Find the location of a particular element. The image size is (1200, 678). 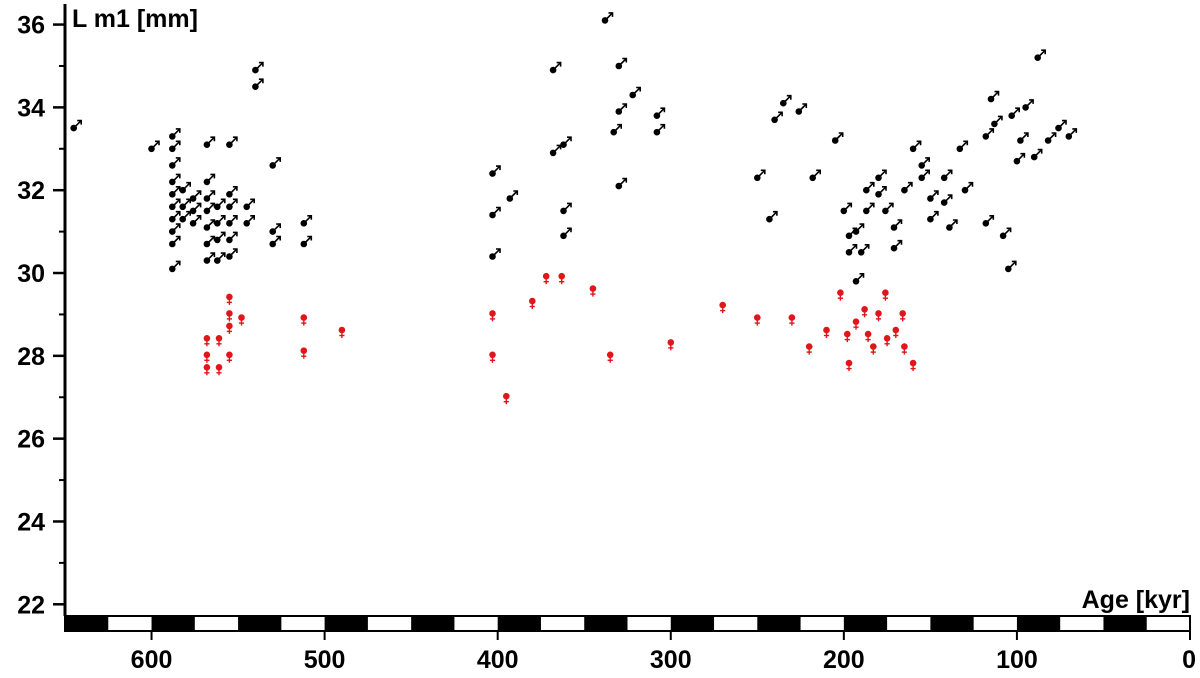

y-tick-label: 34 is located at coordinates (31, 108).